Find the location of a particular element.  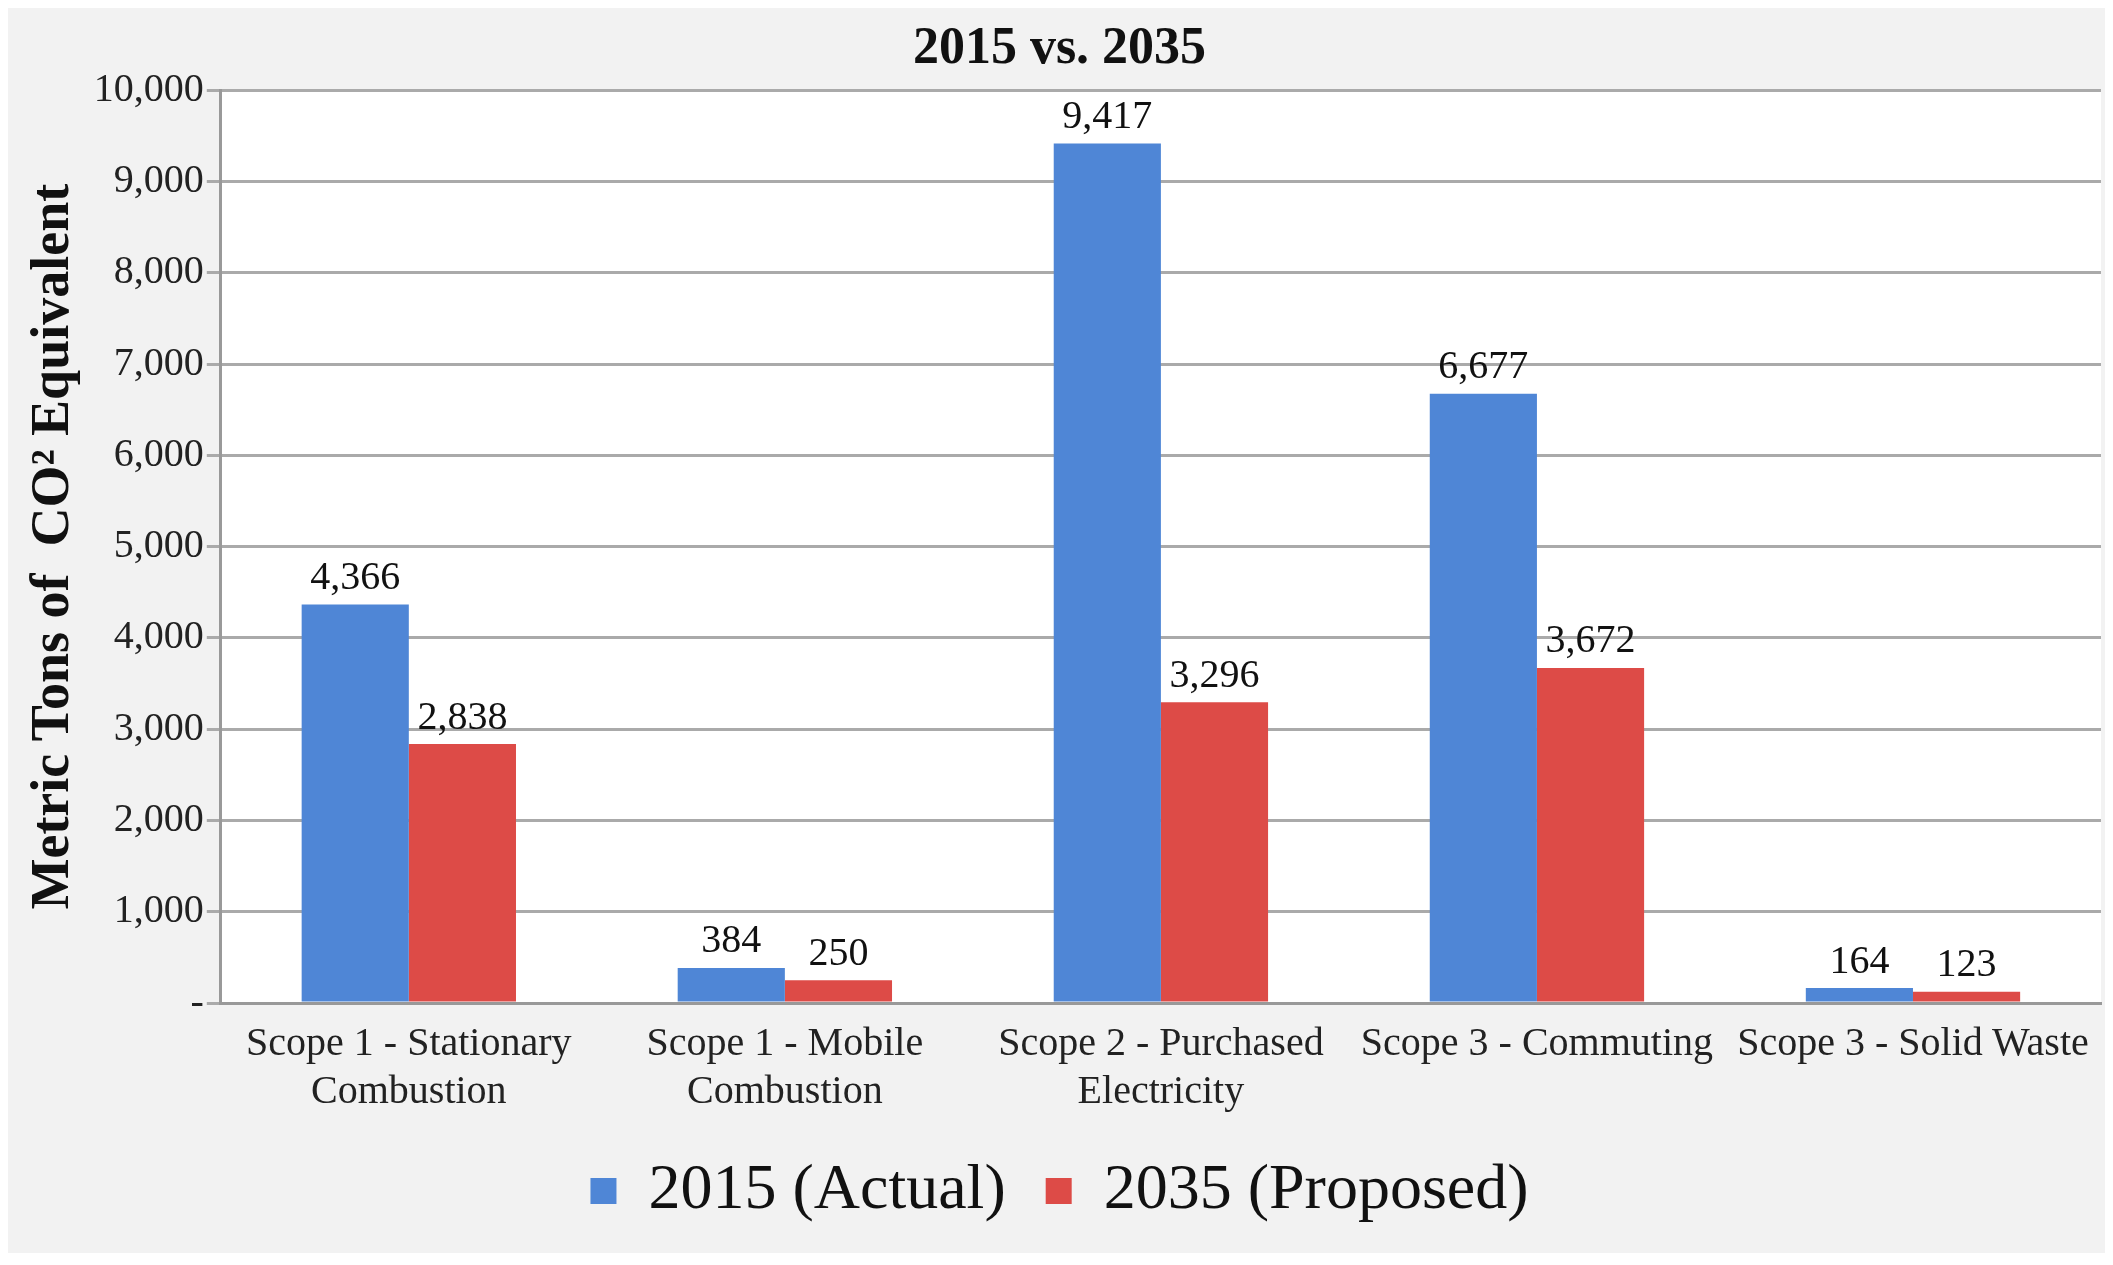

y-axis-title: Metric Tons of CO² Equivalent is located at coordinates (50, 546).